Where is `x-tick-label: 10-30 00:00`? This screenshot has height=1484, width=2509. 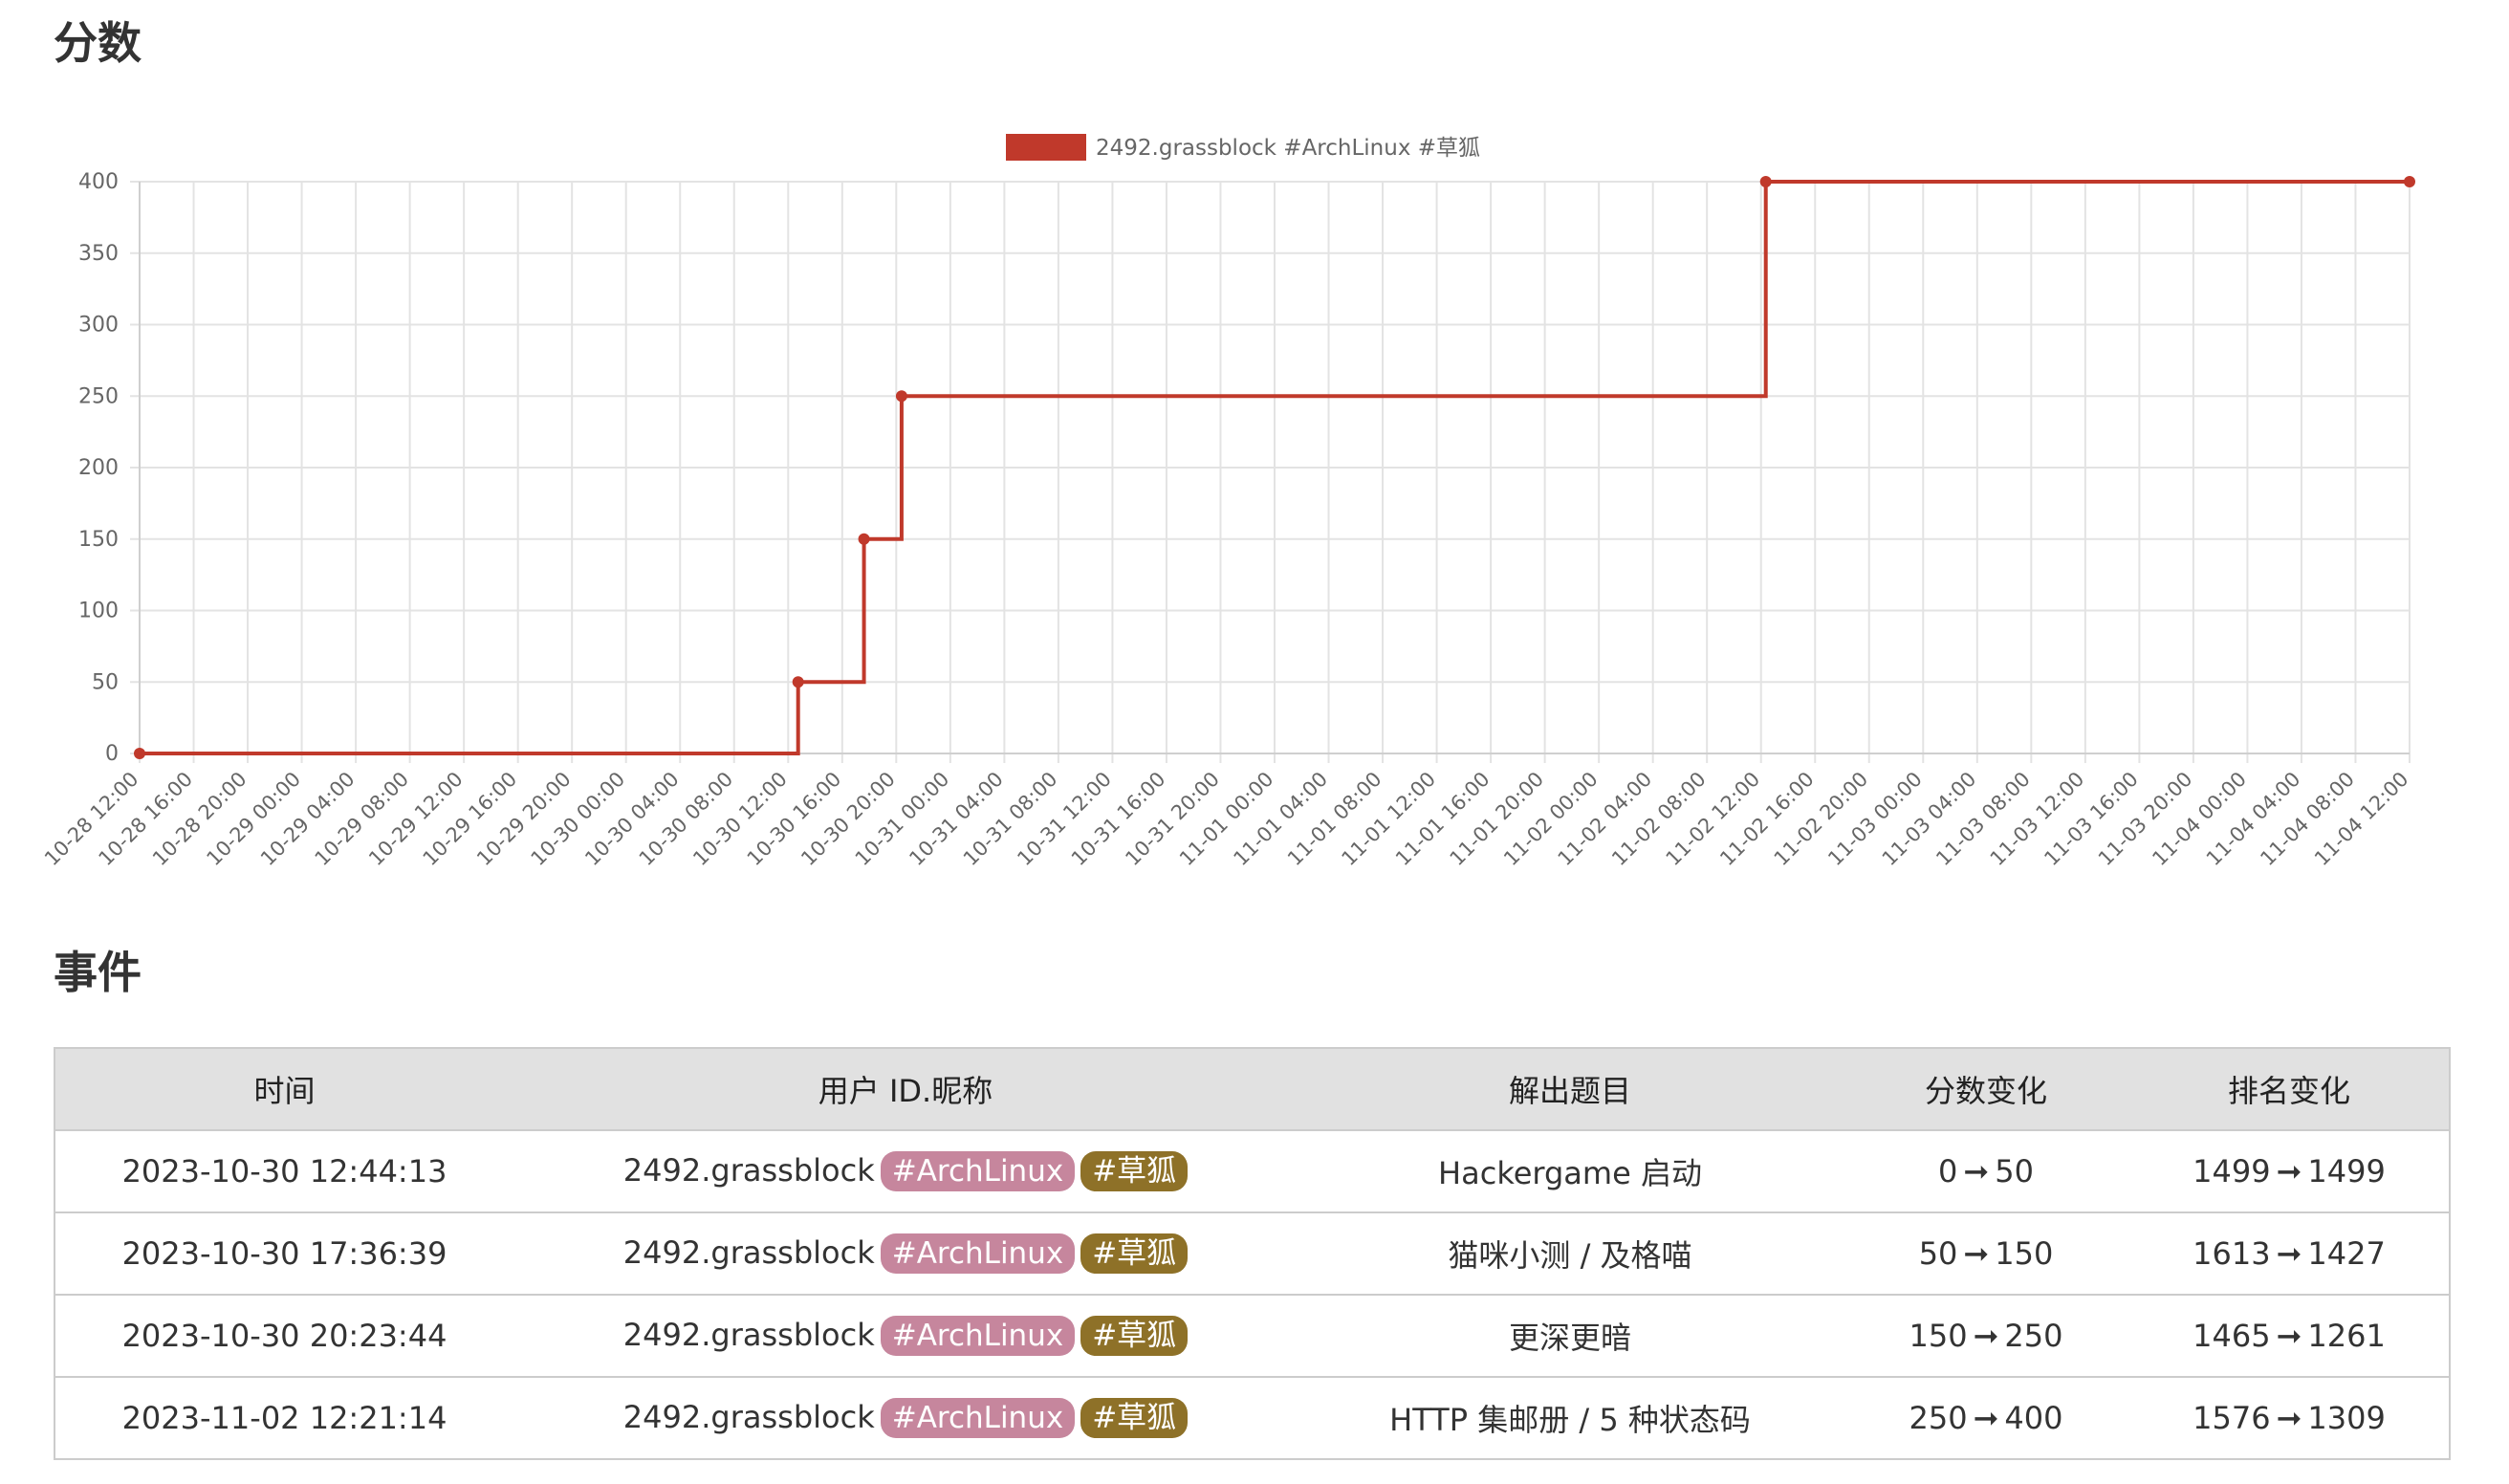 x-tick-label: 10-30 00:00 is located at coordinates (578, 819).